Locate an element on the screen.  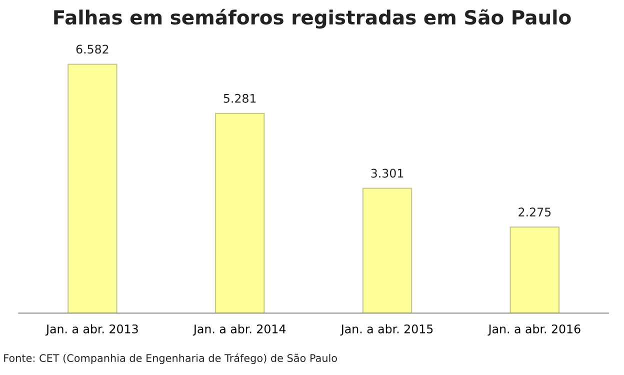
x-tick-label: Jan. a abr. 2015 is located at coordinates (386, 330).